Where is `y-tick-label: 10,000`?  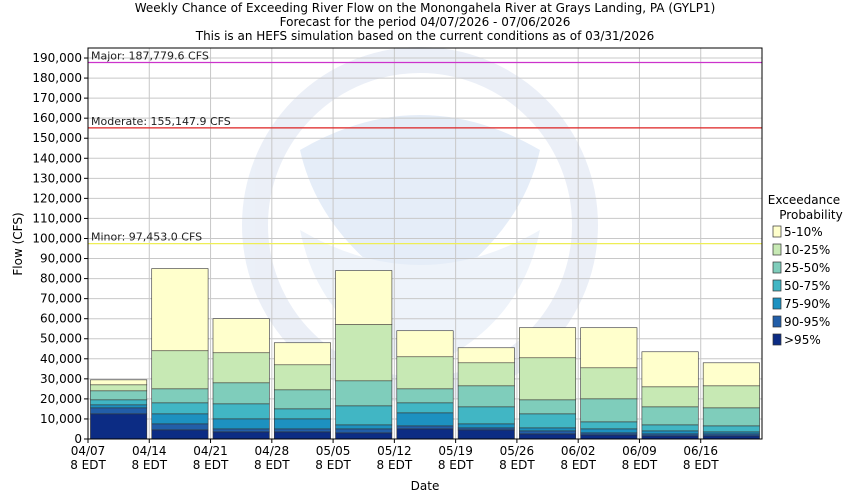
y-tick-label: 10,000 is located at coordinates (61, 419).